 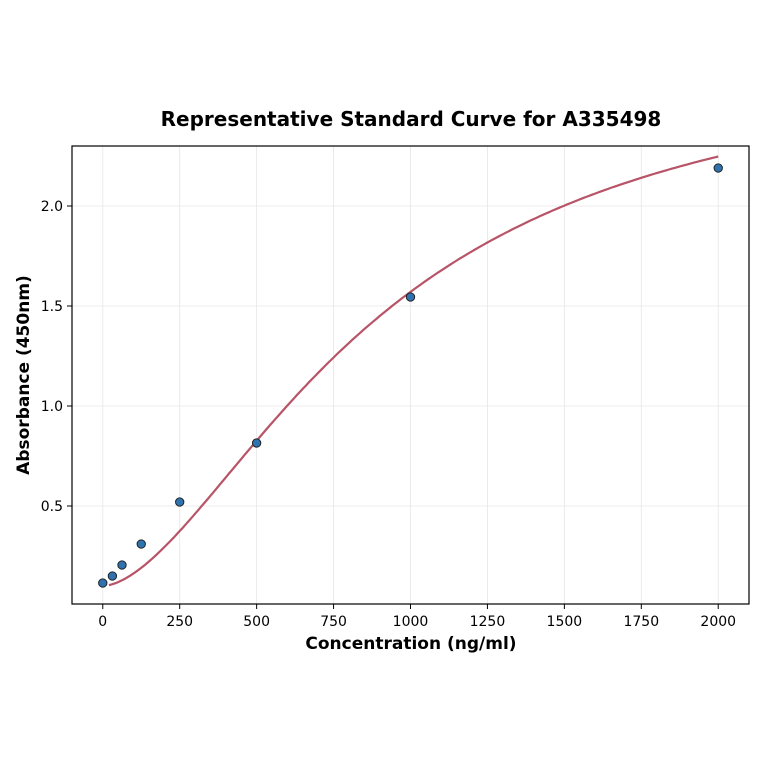 I want to click on x-tick-label: 250, so click(x=179, y=622).